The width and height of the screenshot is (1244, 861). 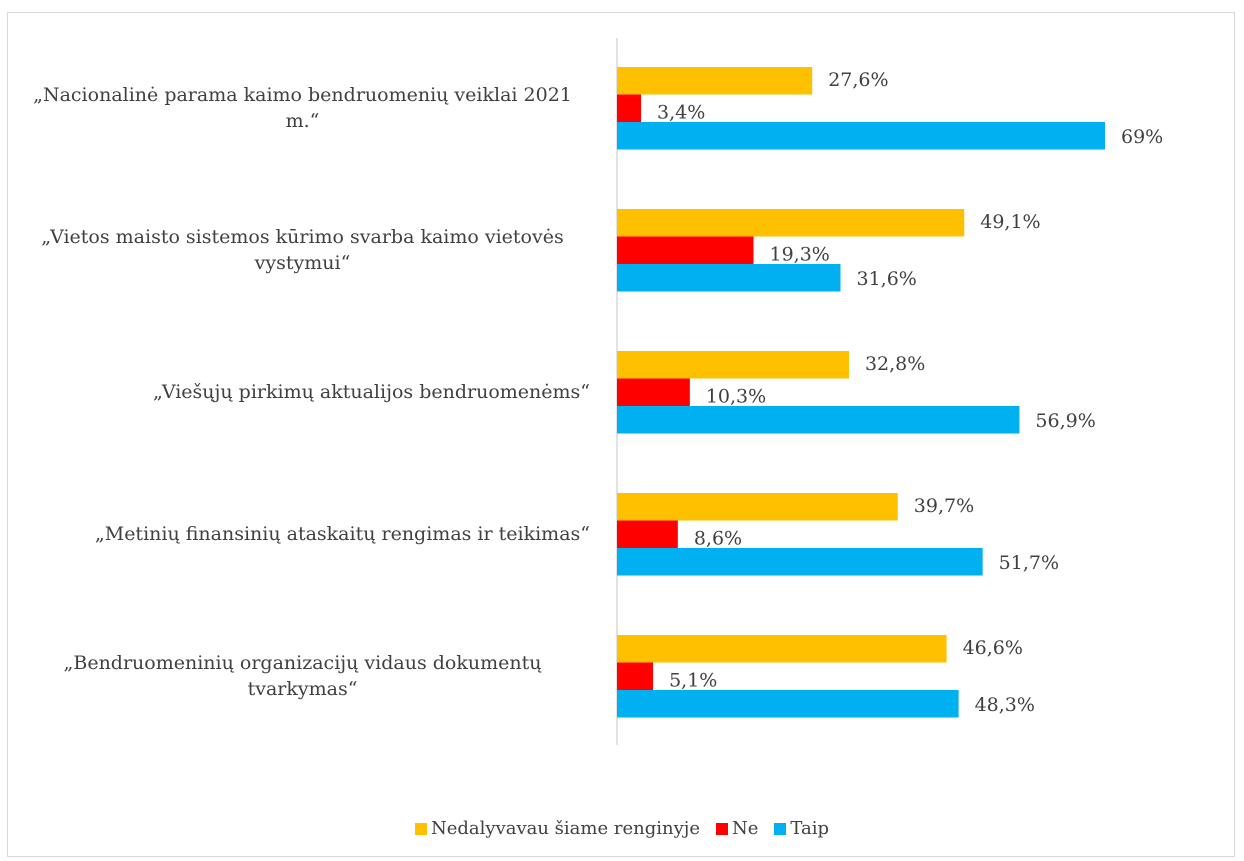 What do you see at coordinates (895, 364) in the screenshot?
I see `value-label: 32,8%` at bounding box center [895, 364].